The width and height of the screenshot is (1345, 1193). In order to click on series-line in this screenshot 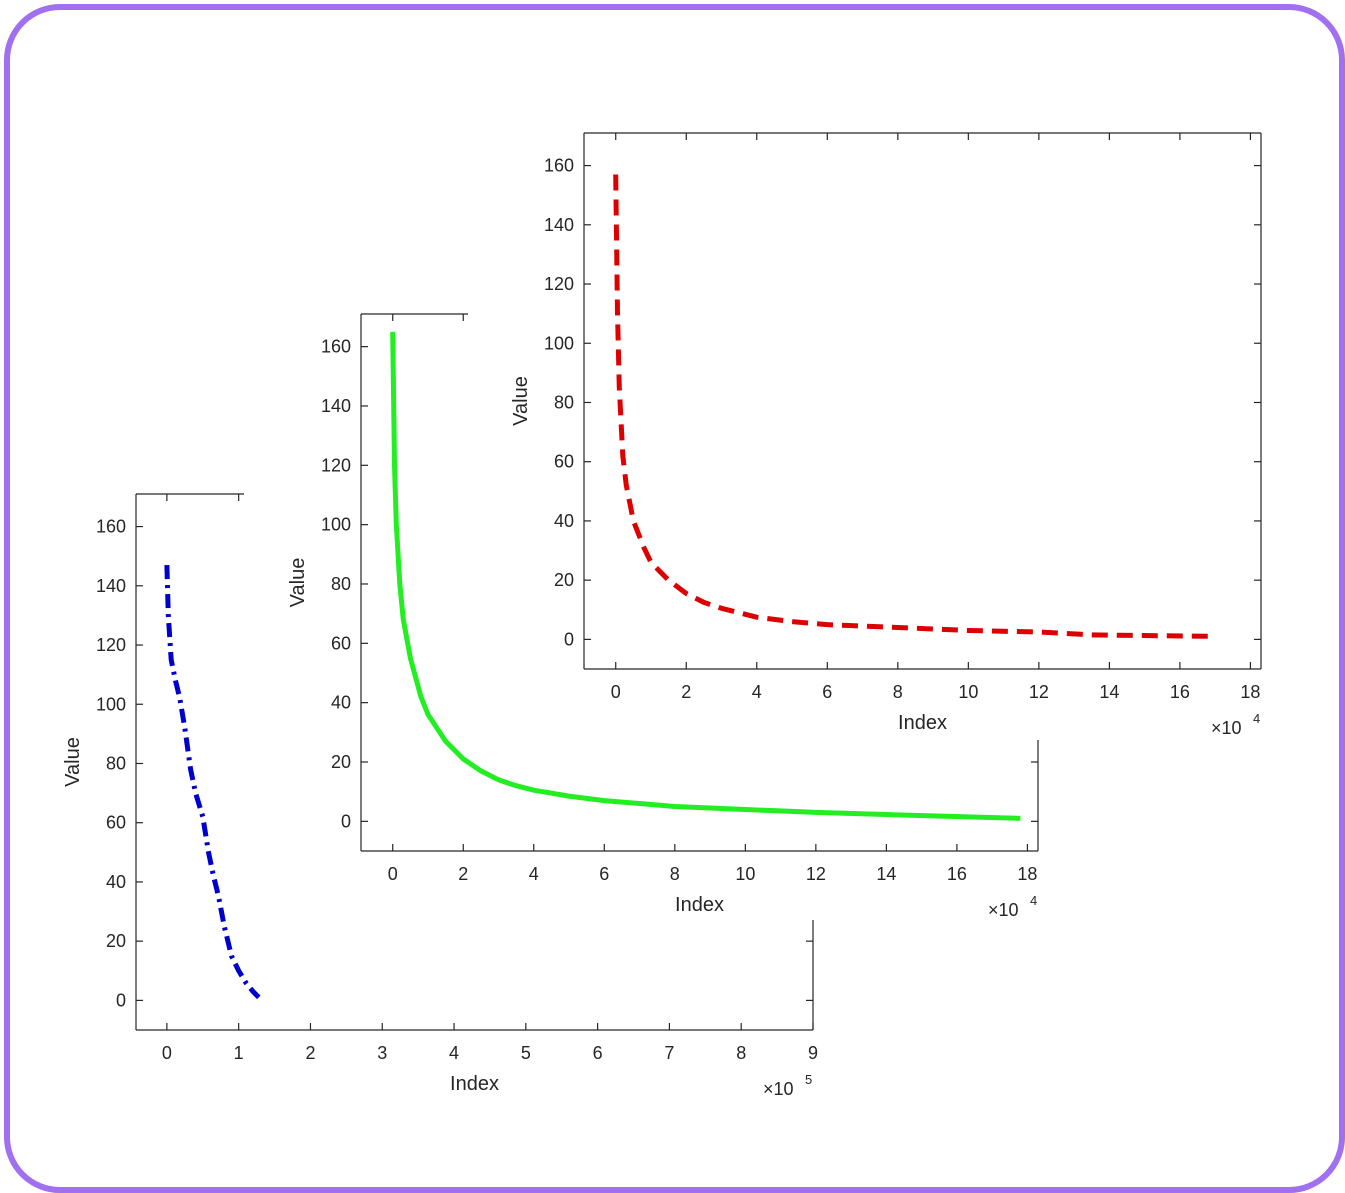, I will do `click(212, 782)`.